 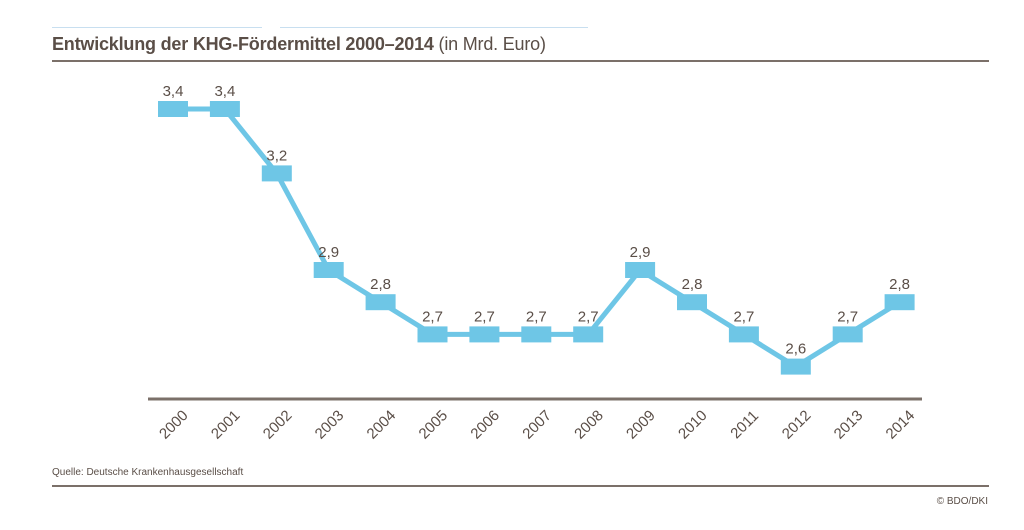 I want to click on x-tick-label: 2004, so click(x=382, y=425).